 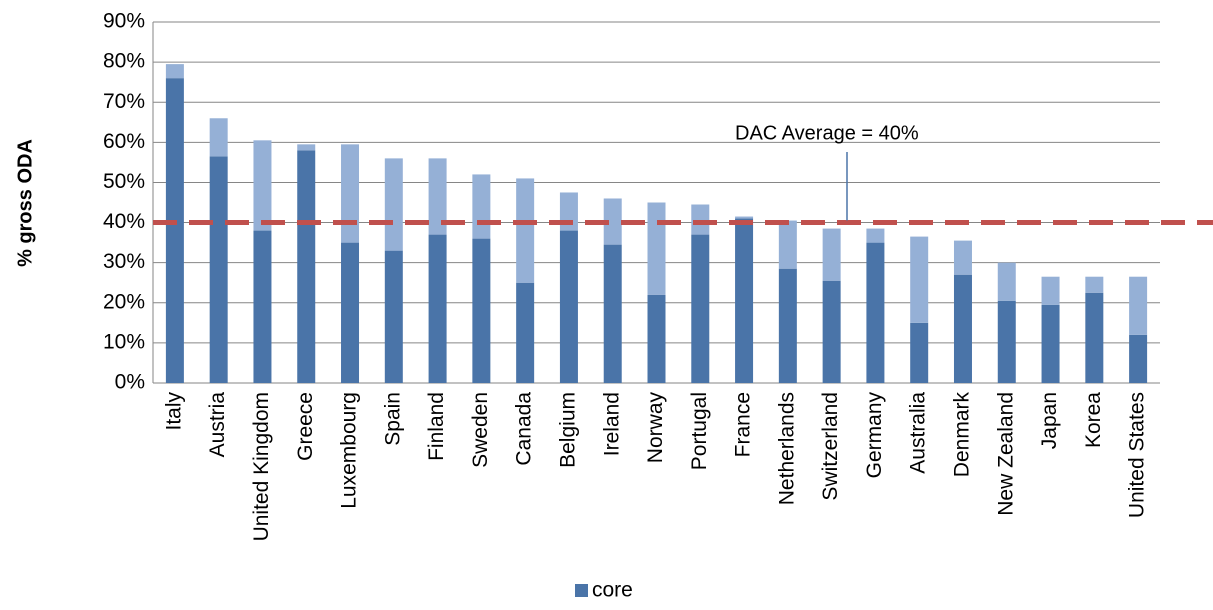 I want to click on x-tick-label: New Zealand, so click(x=1005, y=454).